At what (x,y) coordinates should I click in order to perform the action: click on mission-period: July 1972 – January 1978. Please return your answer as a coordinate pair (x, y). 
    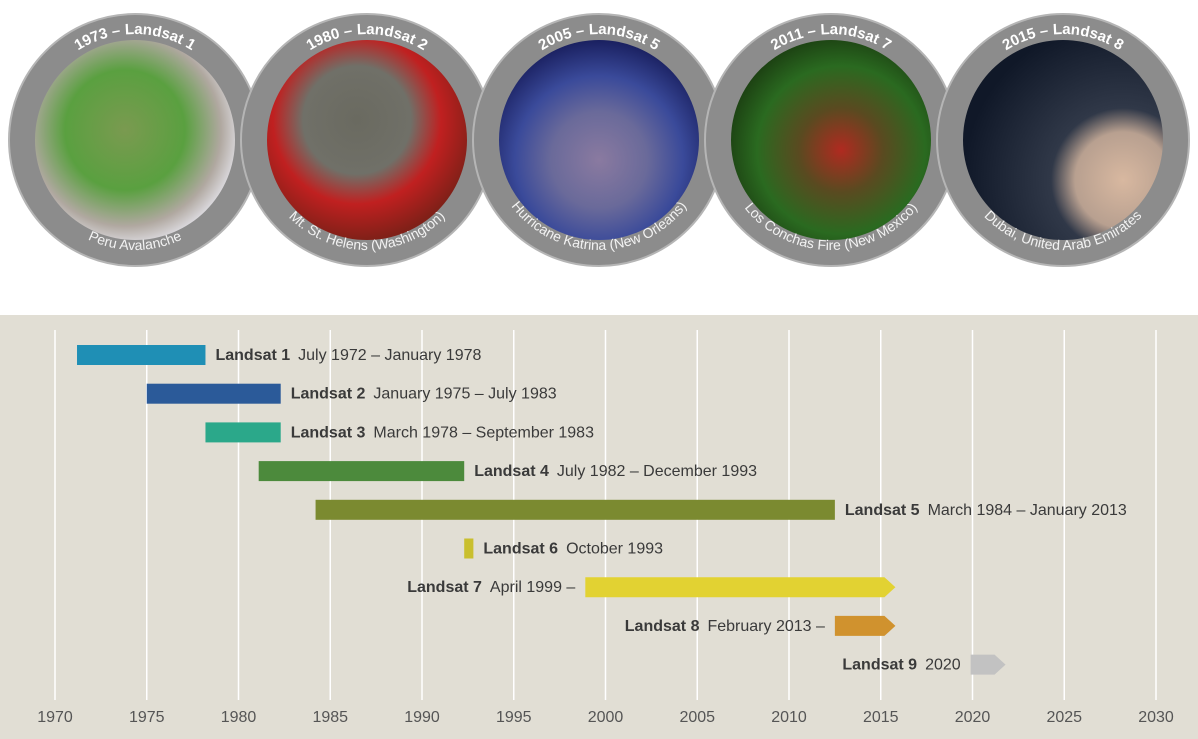
    Looking at the image, I should click on (389, 355).